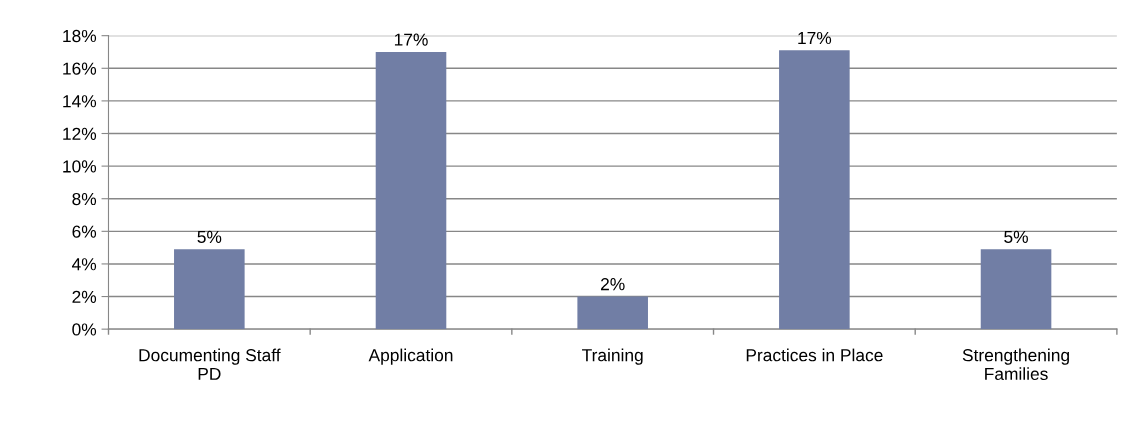 This screenshot has height=446, width=1142. What do you see at coordinates (410, 356) in the screenshot?
I see `x-tick-label: Application` at bounding box center [410, 356].